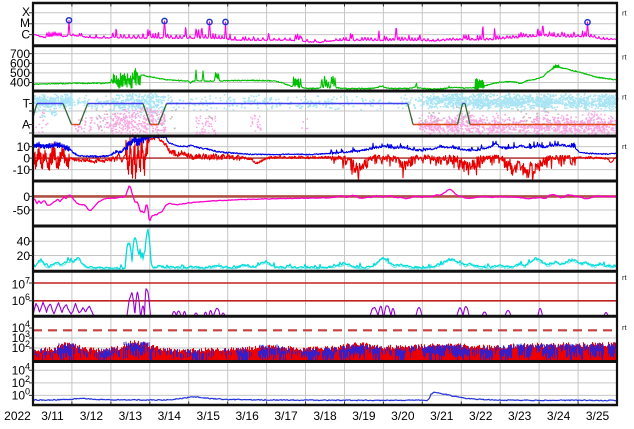  Describe the element at coordinates (131, 416) in the screenshot. I see `svg-text: 3/13` at that location.